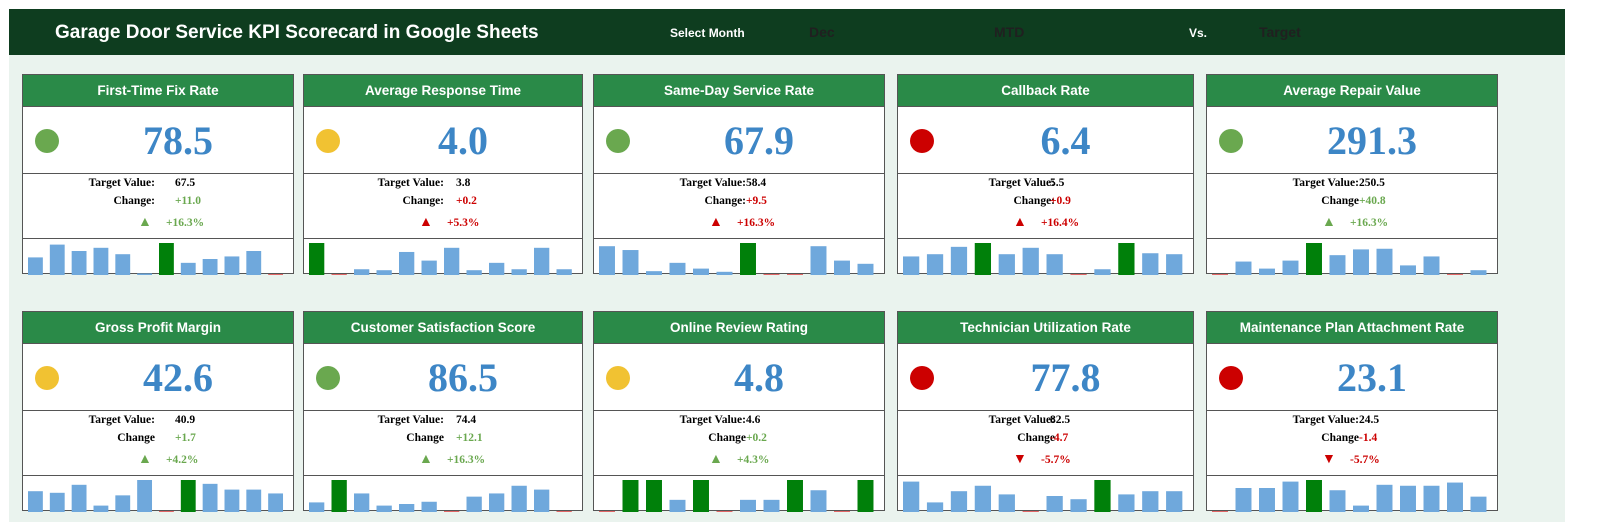 The image size is (1600, 530). I want to click on change-percent: +4.3%, so click(753, 460).